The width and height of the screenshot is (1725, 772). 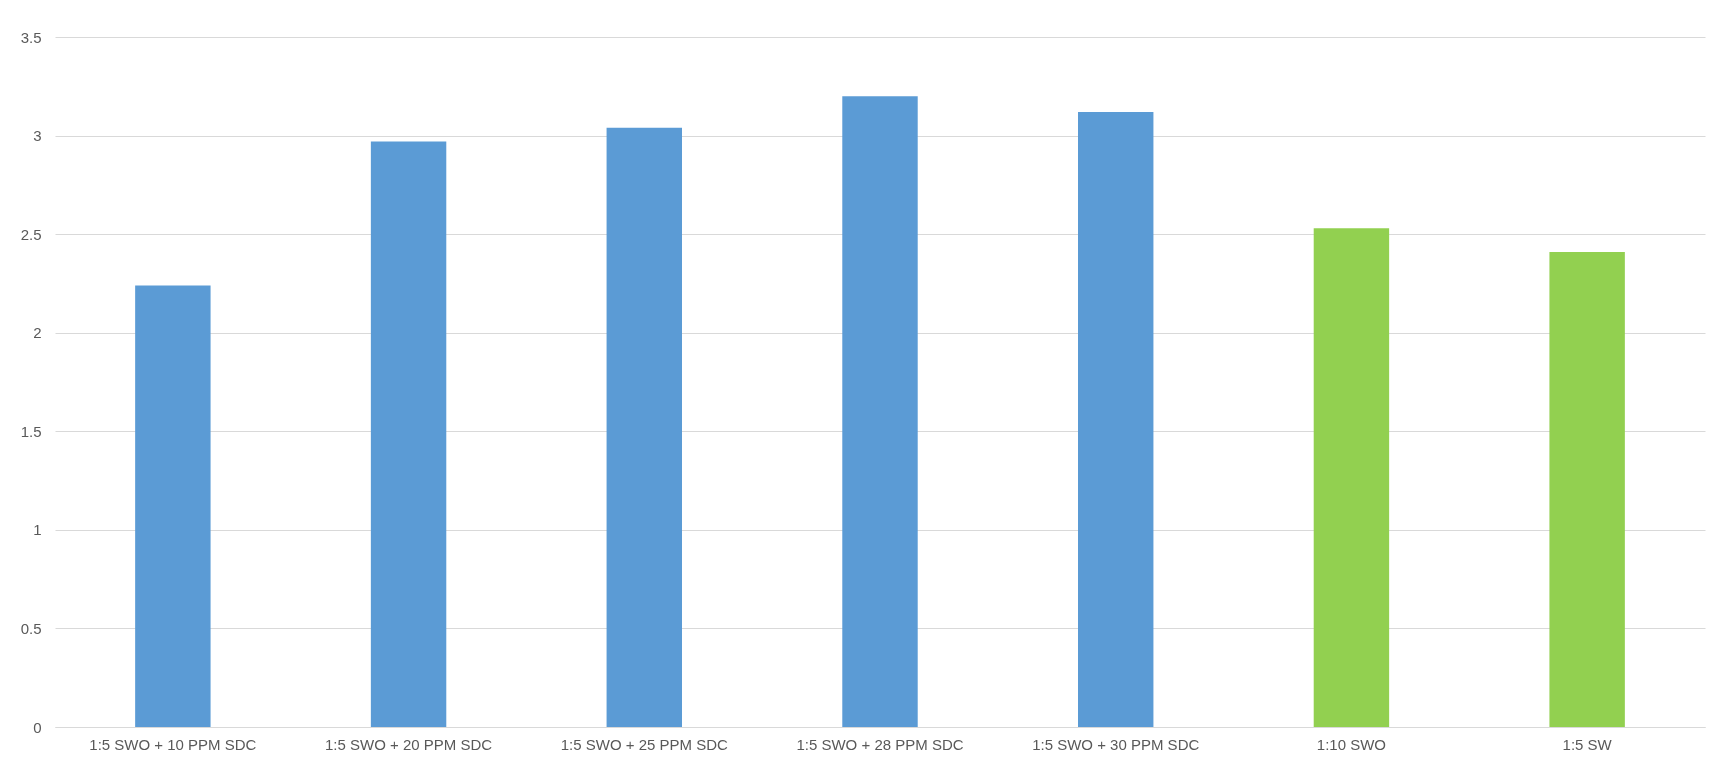 What do you see at coordinates (31, 431) in the screenshot?
I see `y-tick-label: 1.5` at bounding box center [31, 431].